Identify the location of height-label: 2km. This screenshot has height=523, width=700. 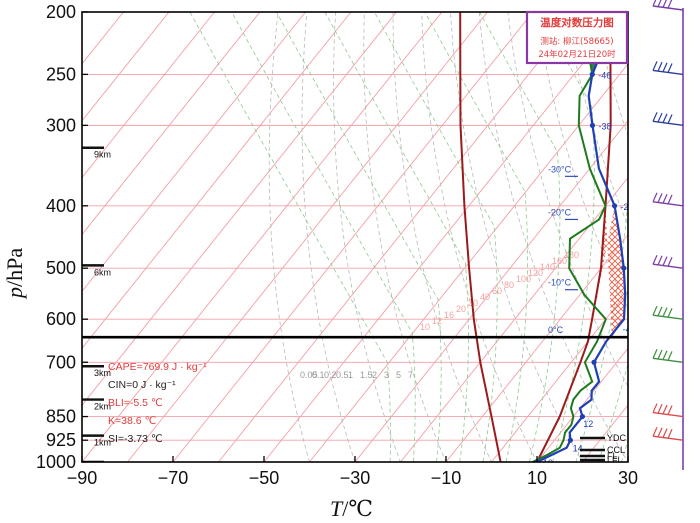
(102, 407).